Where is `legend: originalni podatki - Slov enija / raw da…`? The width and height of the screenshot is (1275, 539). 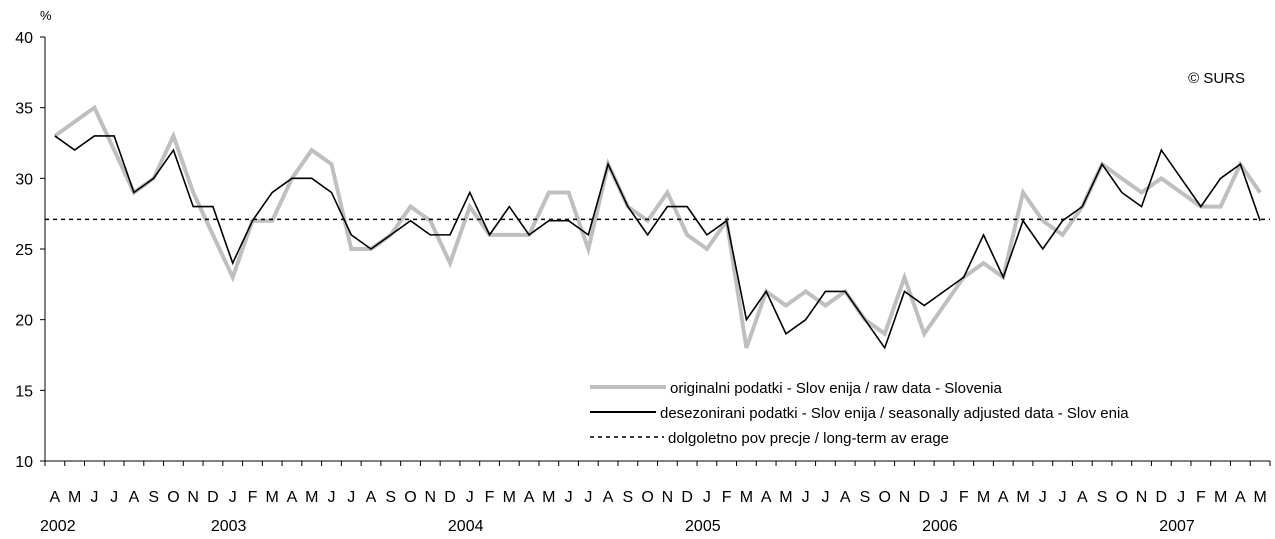
legend: originalni podatki - Slov enija / raw da… is located at coordinates (859, 413).